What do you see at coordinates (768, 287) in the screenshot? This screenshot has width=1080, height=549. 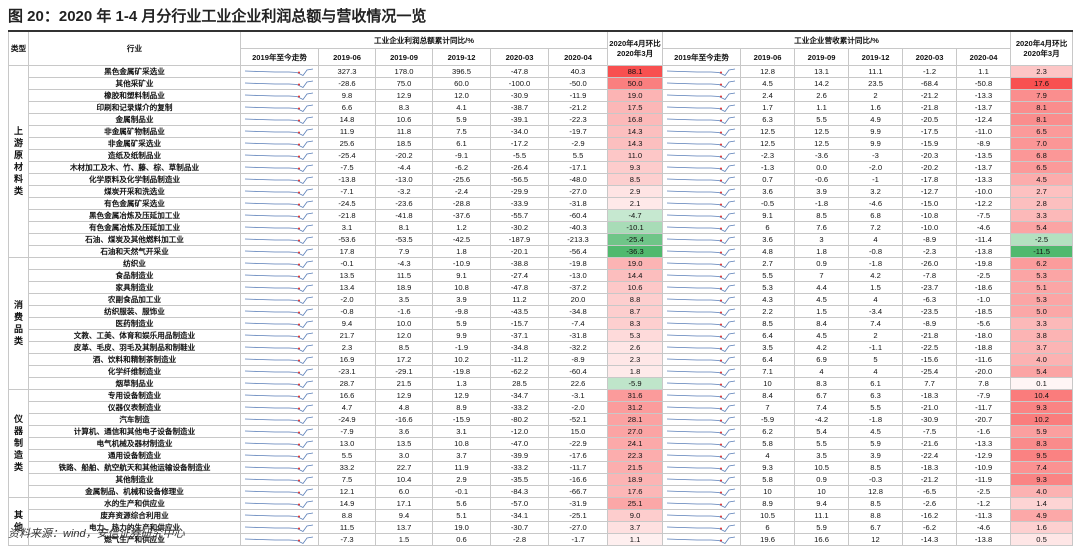 I see `value-cell: 5.3` at bounding box center [768, 287].